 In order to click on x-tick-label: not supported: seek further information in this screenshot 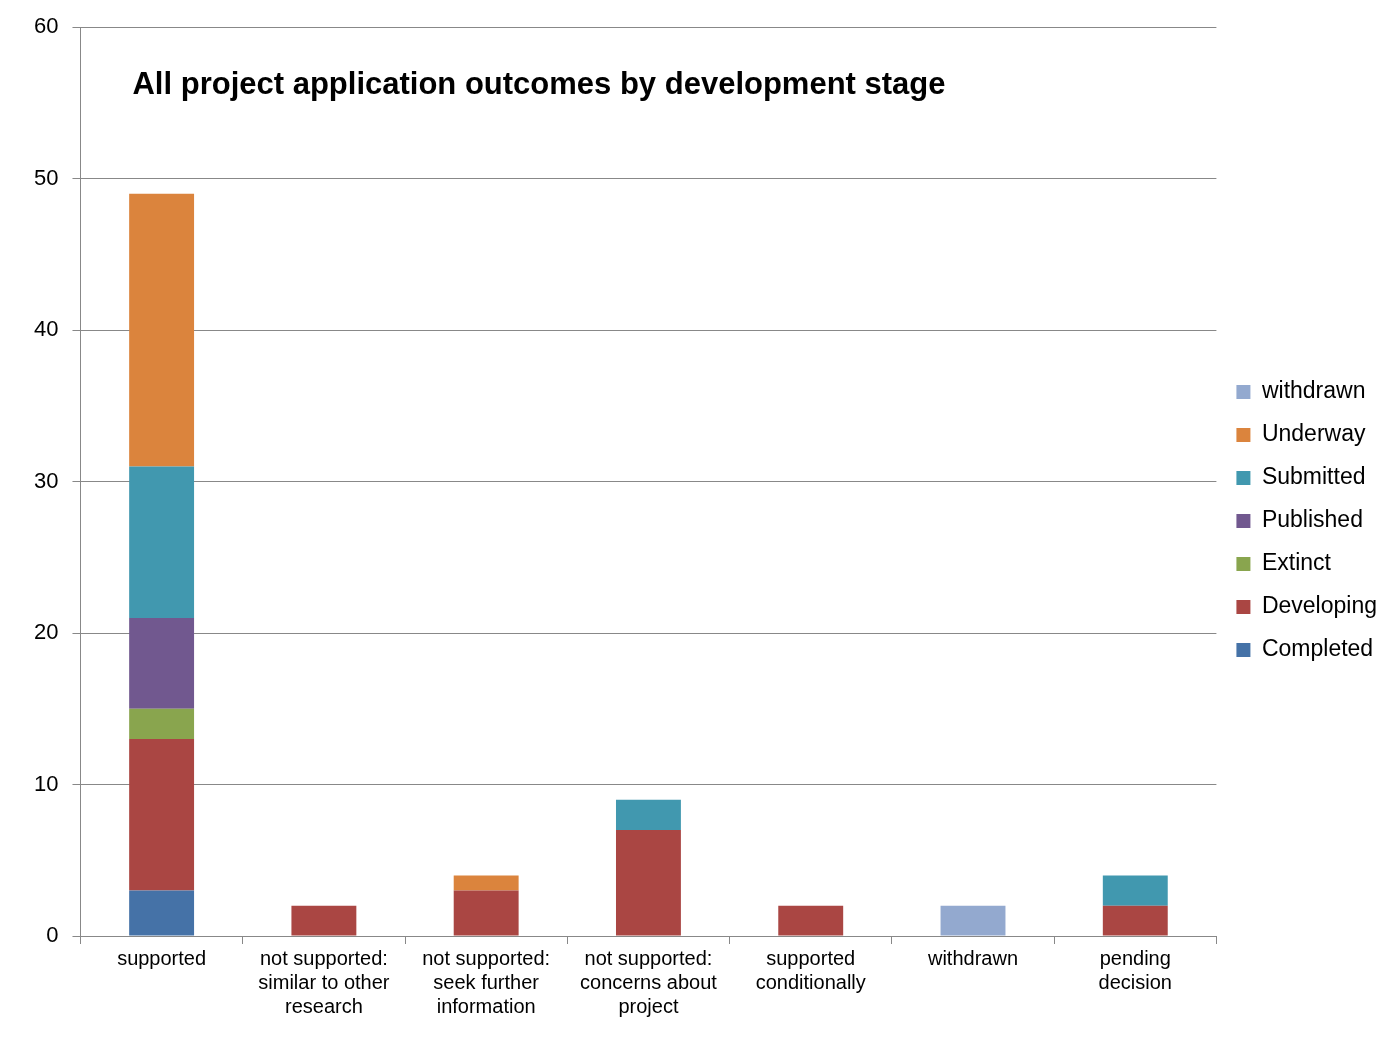, I will do `click(486, 981)`.